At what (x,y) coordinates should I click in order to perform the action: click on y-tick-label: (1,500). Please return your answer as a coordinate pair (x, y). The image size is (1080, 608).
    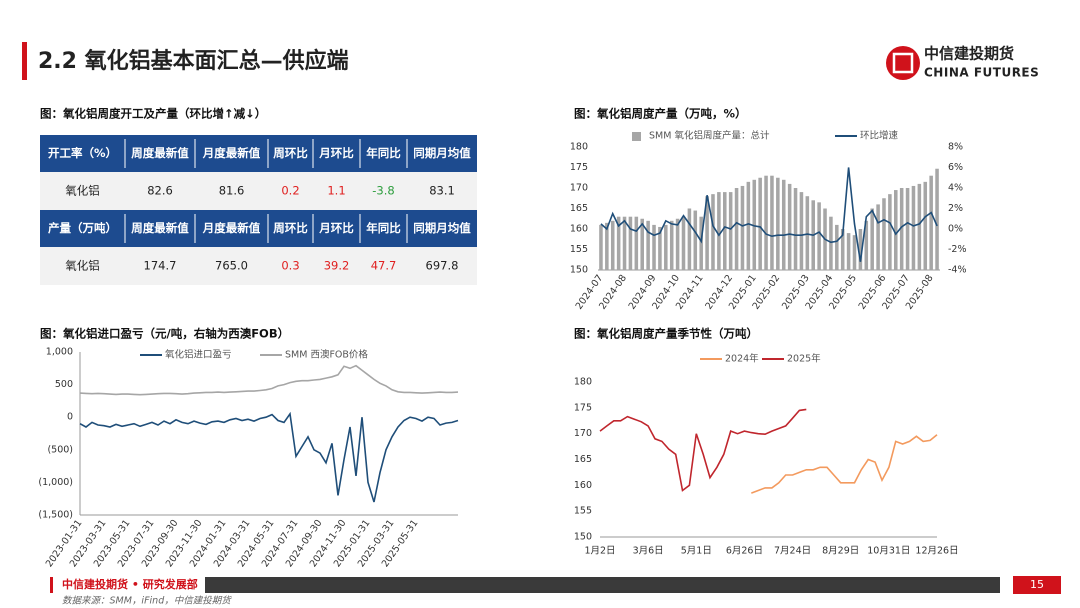
    Looking at the image, I should click on (55, 515).